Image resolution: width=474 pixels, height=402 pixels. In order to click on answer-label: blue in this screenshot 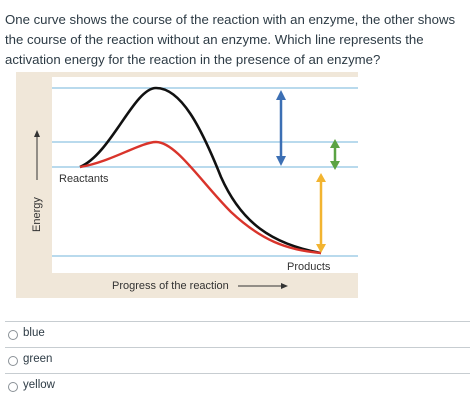, I will do `click(34, 333)`.